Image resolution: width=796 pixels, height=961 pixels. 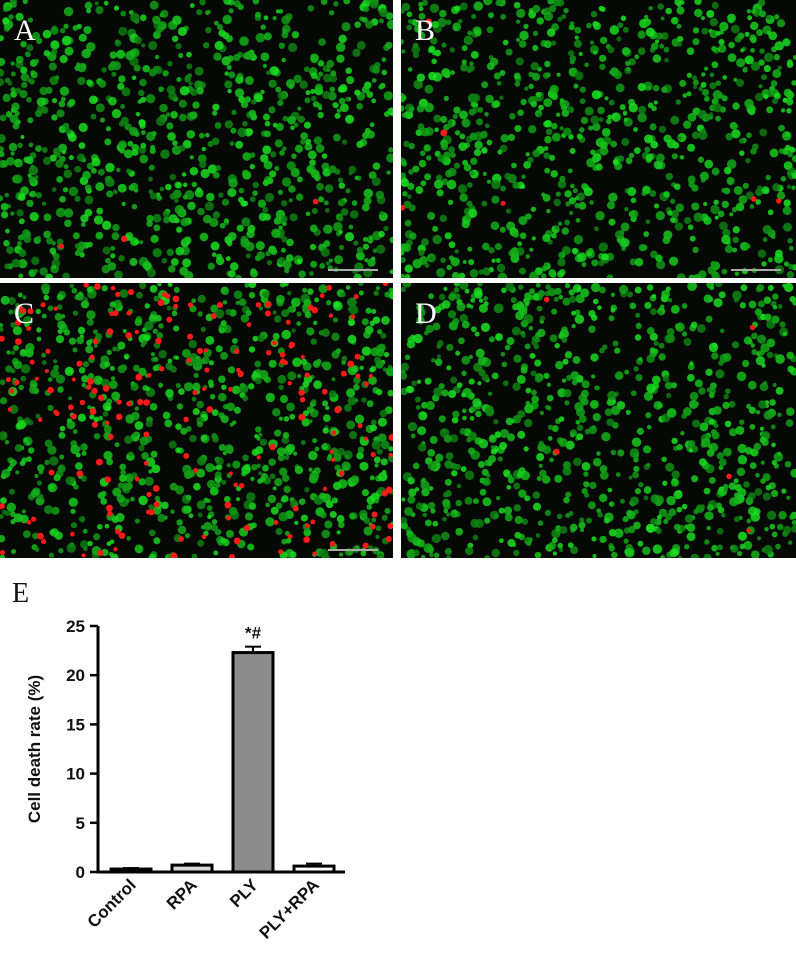 What do you see at coordinates (131, 870) in the screenshot?
I see `bar` at bounding box center [131, 870].